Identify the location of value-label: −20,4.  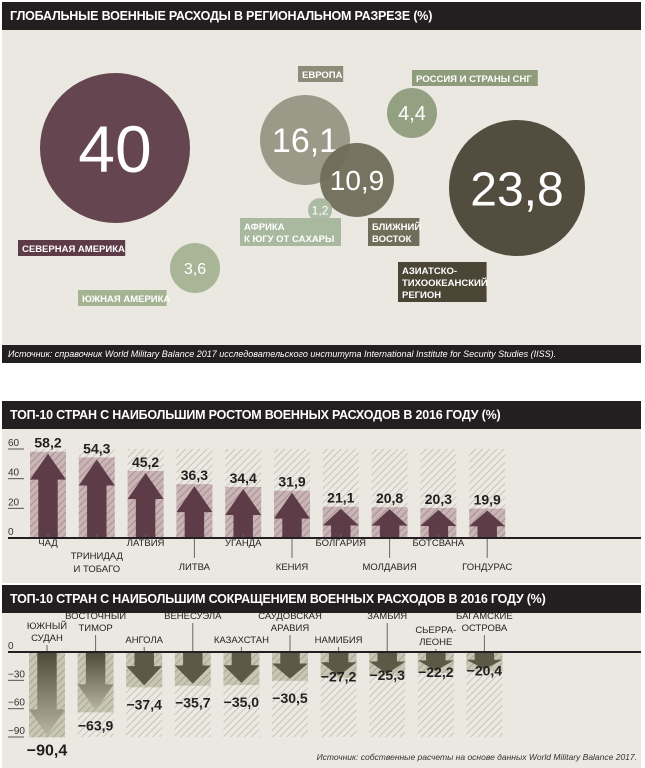
(485, 670).